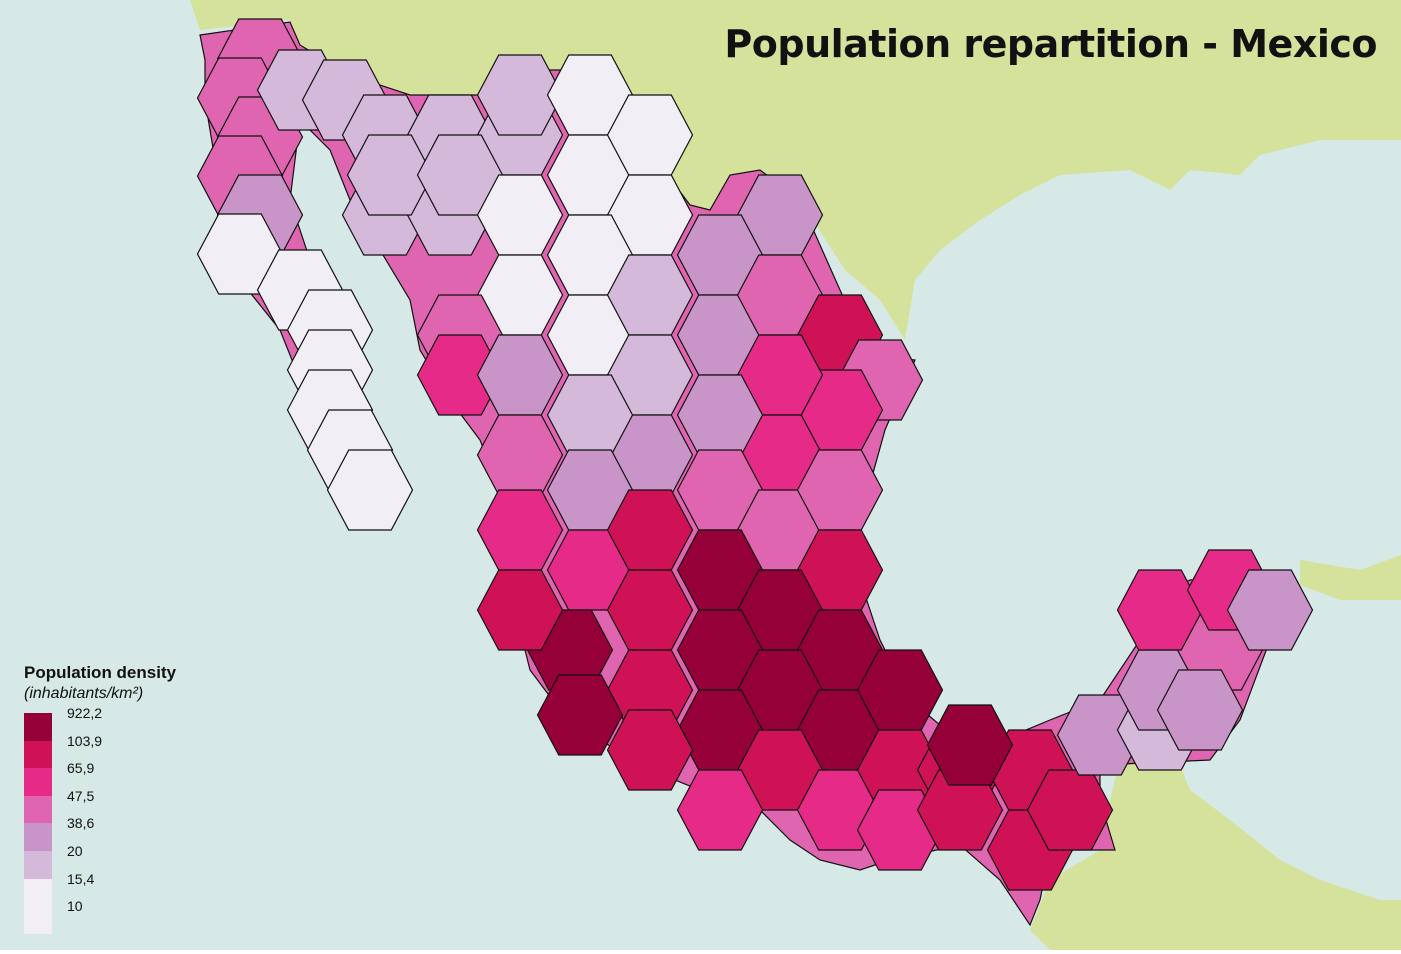 This screenshot has width=1401, height=954. What do you see at coordinates (100, 751) in the screenshot?
I see `legend-row: 103,9` at bounding box center [100, 751].